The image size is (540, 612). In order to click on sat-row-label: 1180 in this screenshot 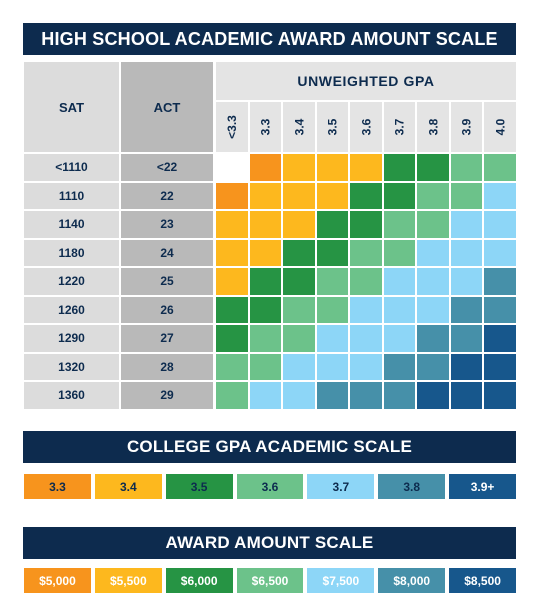, I will do `click(71, 252)`.